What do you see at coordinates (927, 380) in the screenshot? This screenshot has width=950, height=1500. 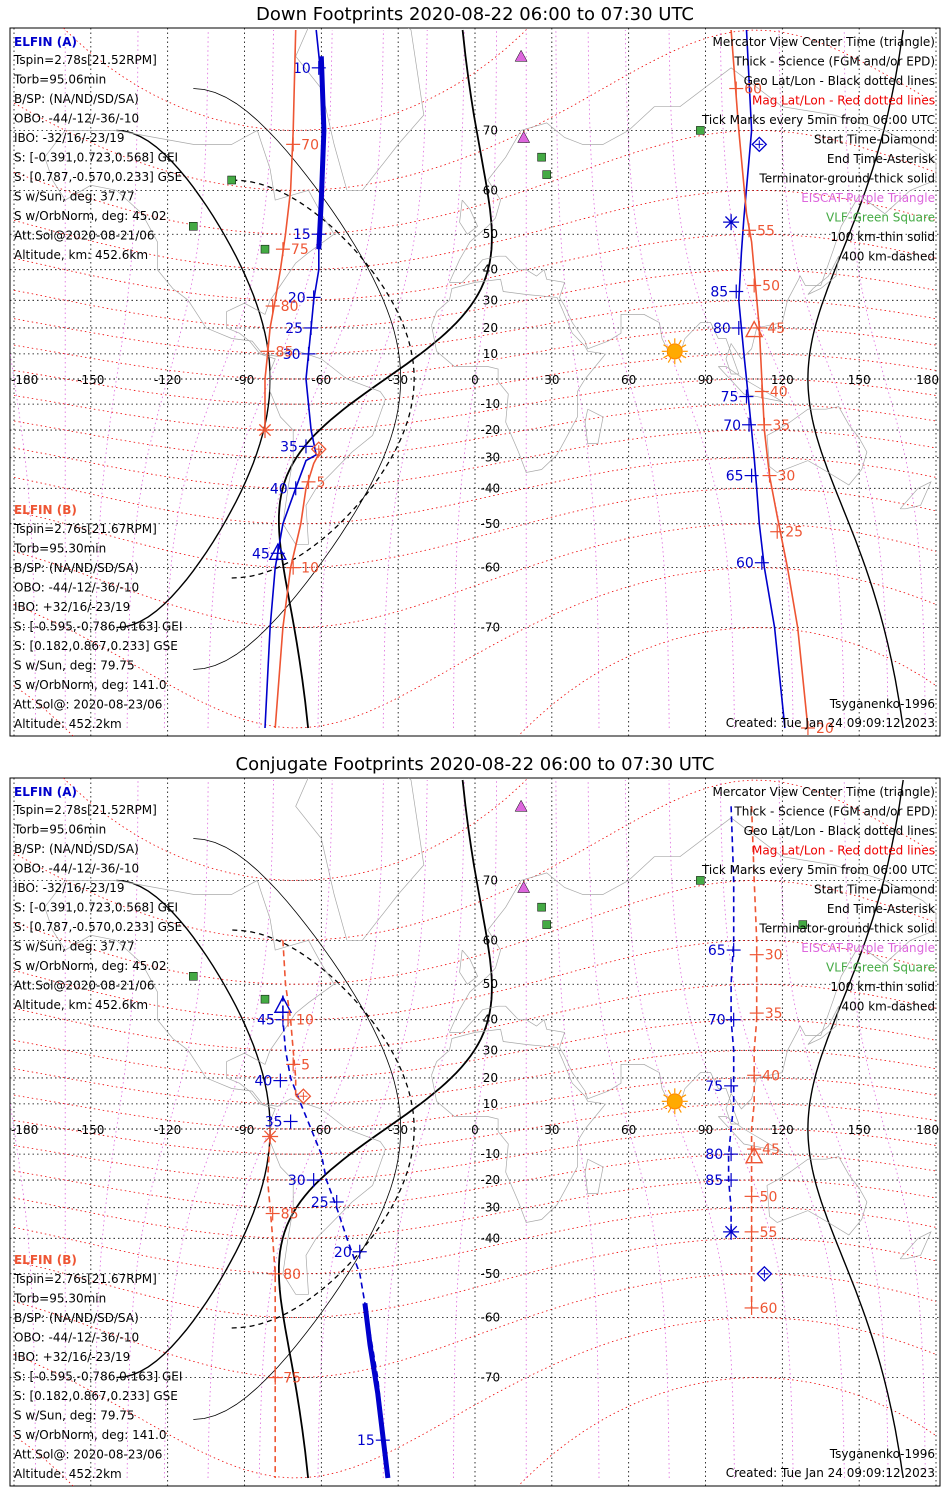 I see `x-tick-label: 180` at bounding box center [927, 380].